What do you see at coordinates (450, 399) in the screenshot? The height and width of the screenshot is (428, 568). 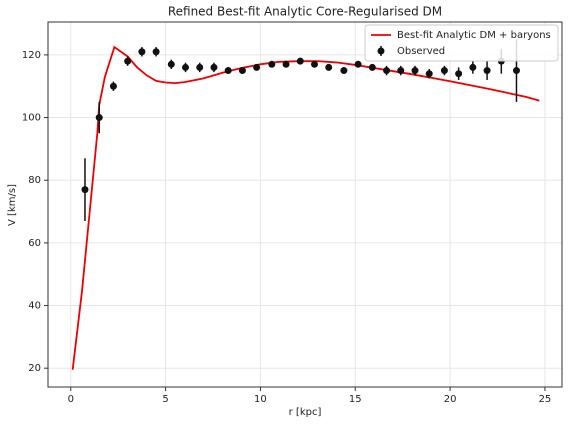 I see `x-tick-label: 20` at bounding box center [450, 399].